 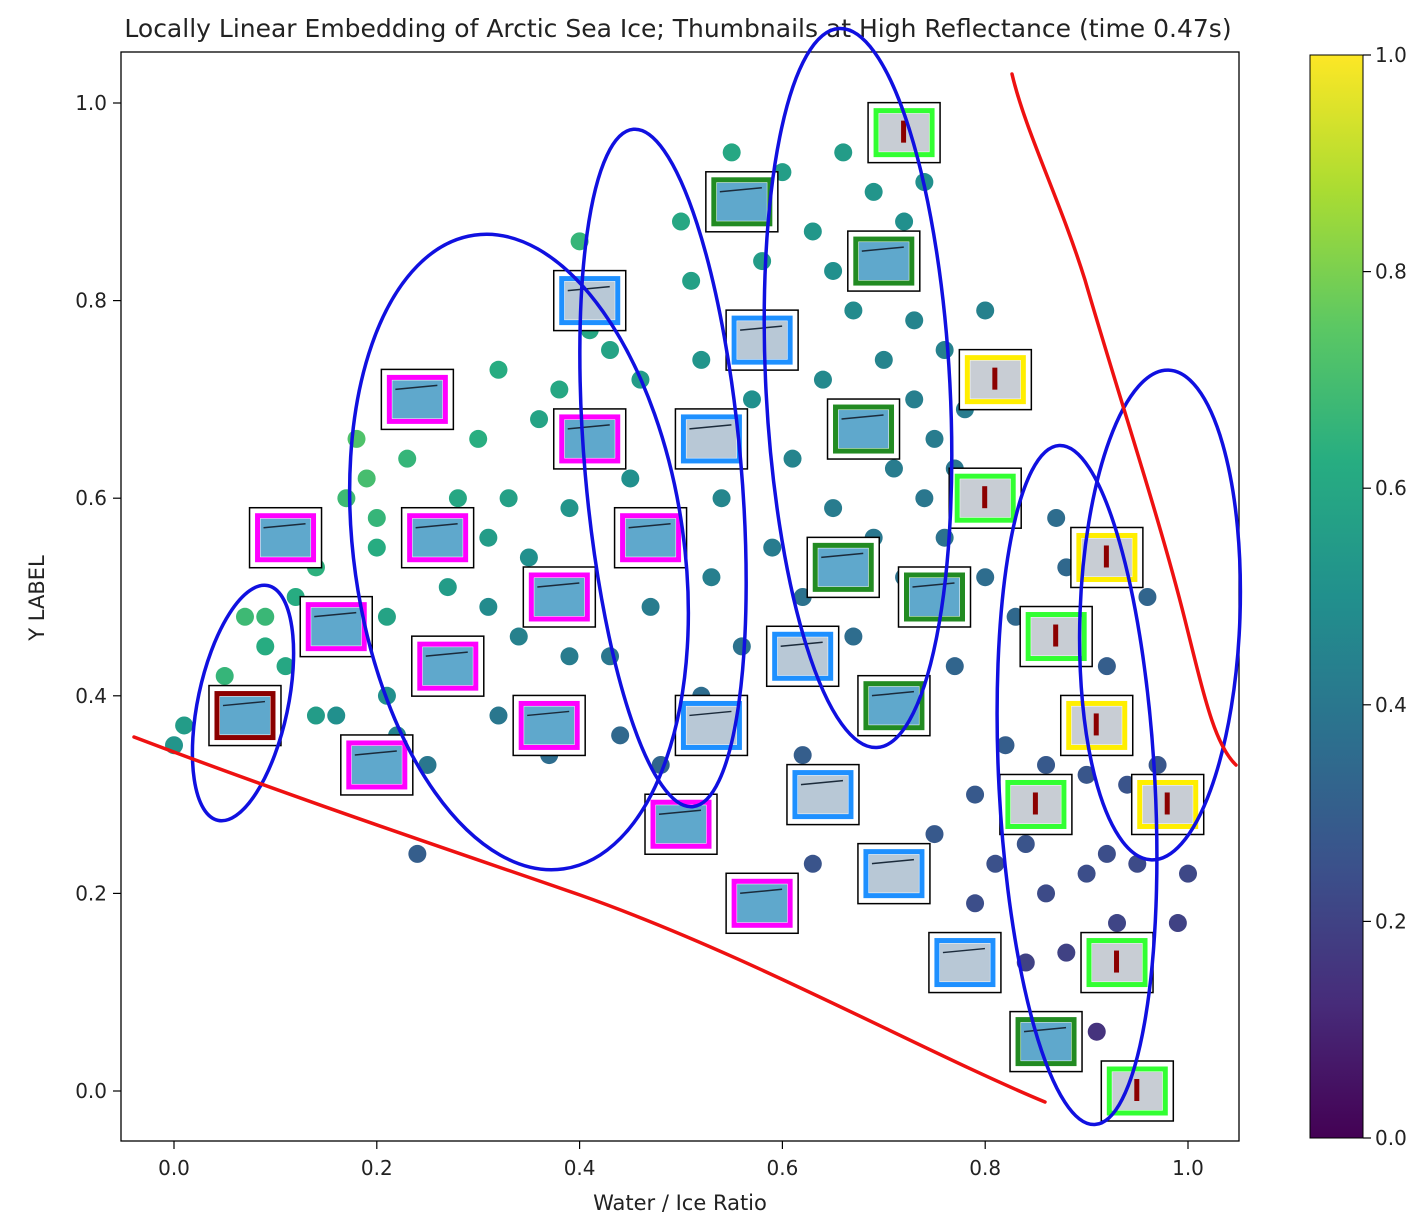 I want to click on colorbar-tick-label: 0.6, so click(x=1391, y=488).